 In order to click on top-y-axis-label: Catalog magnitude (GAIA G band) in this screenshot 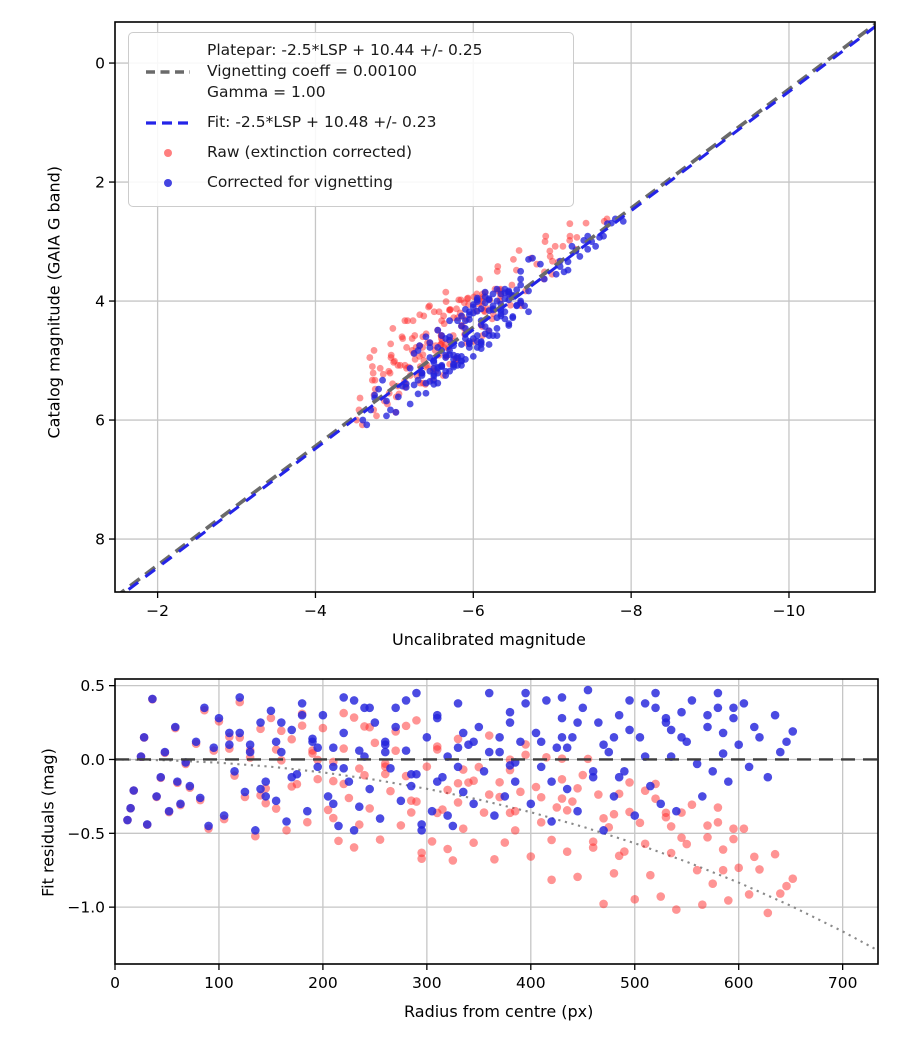, I will do `click(54, 302)`.